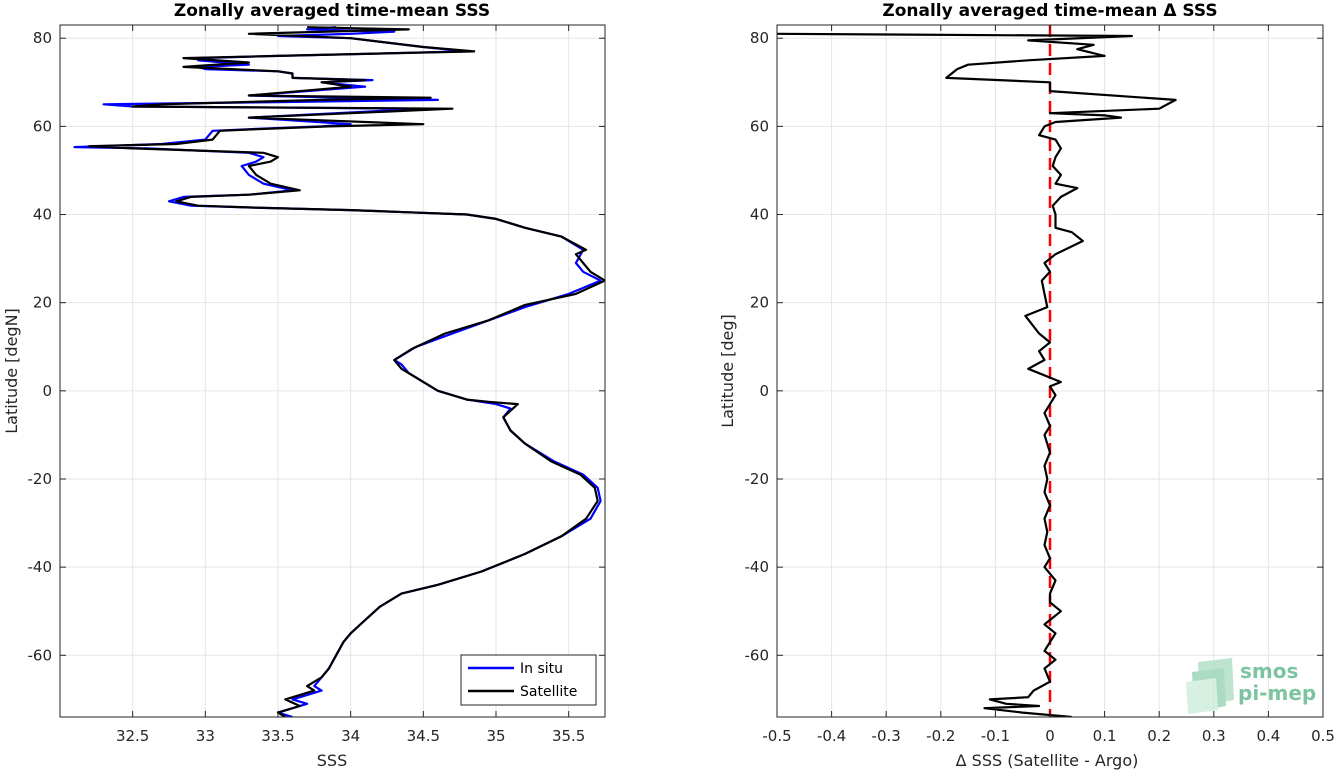 The height and width of the screenshot is (770, 1336). I want to click on delta-x-tick-label: -0.1, so click(995, 736).